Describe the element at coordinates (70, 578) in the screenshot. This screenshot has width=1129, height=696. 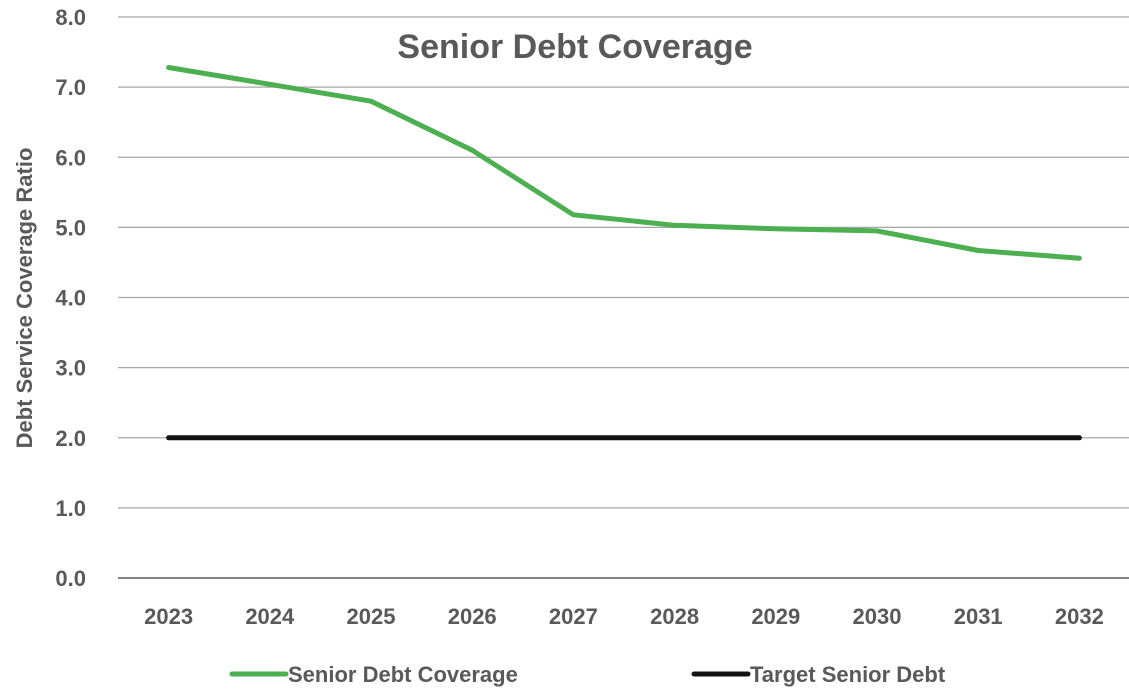
I see `y-tick-label: 0.0` at that location.